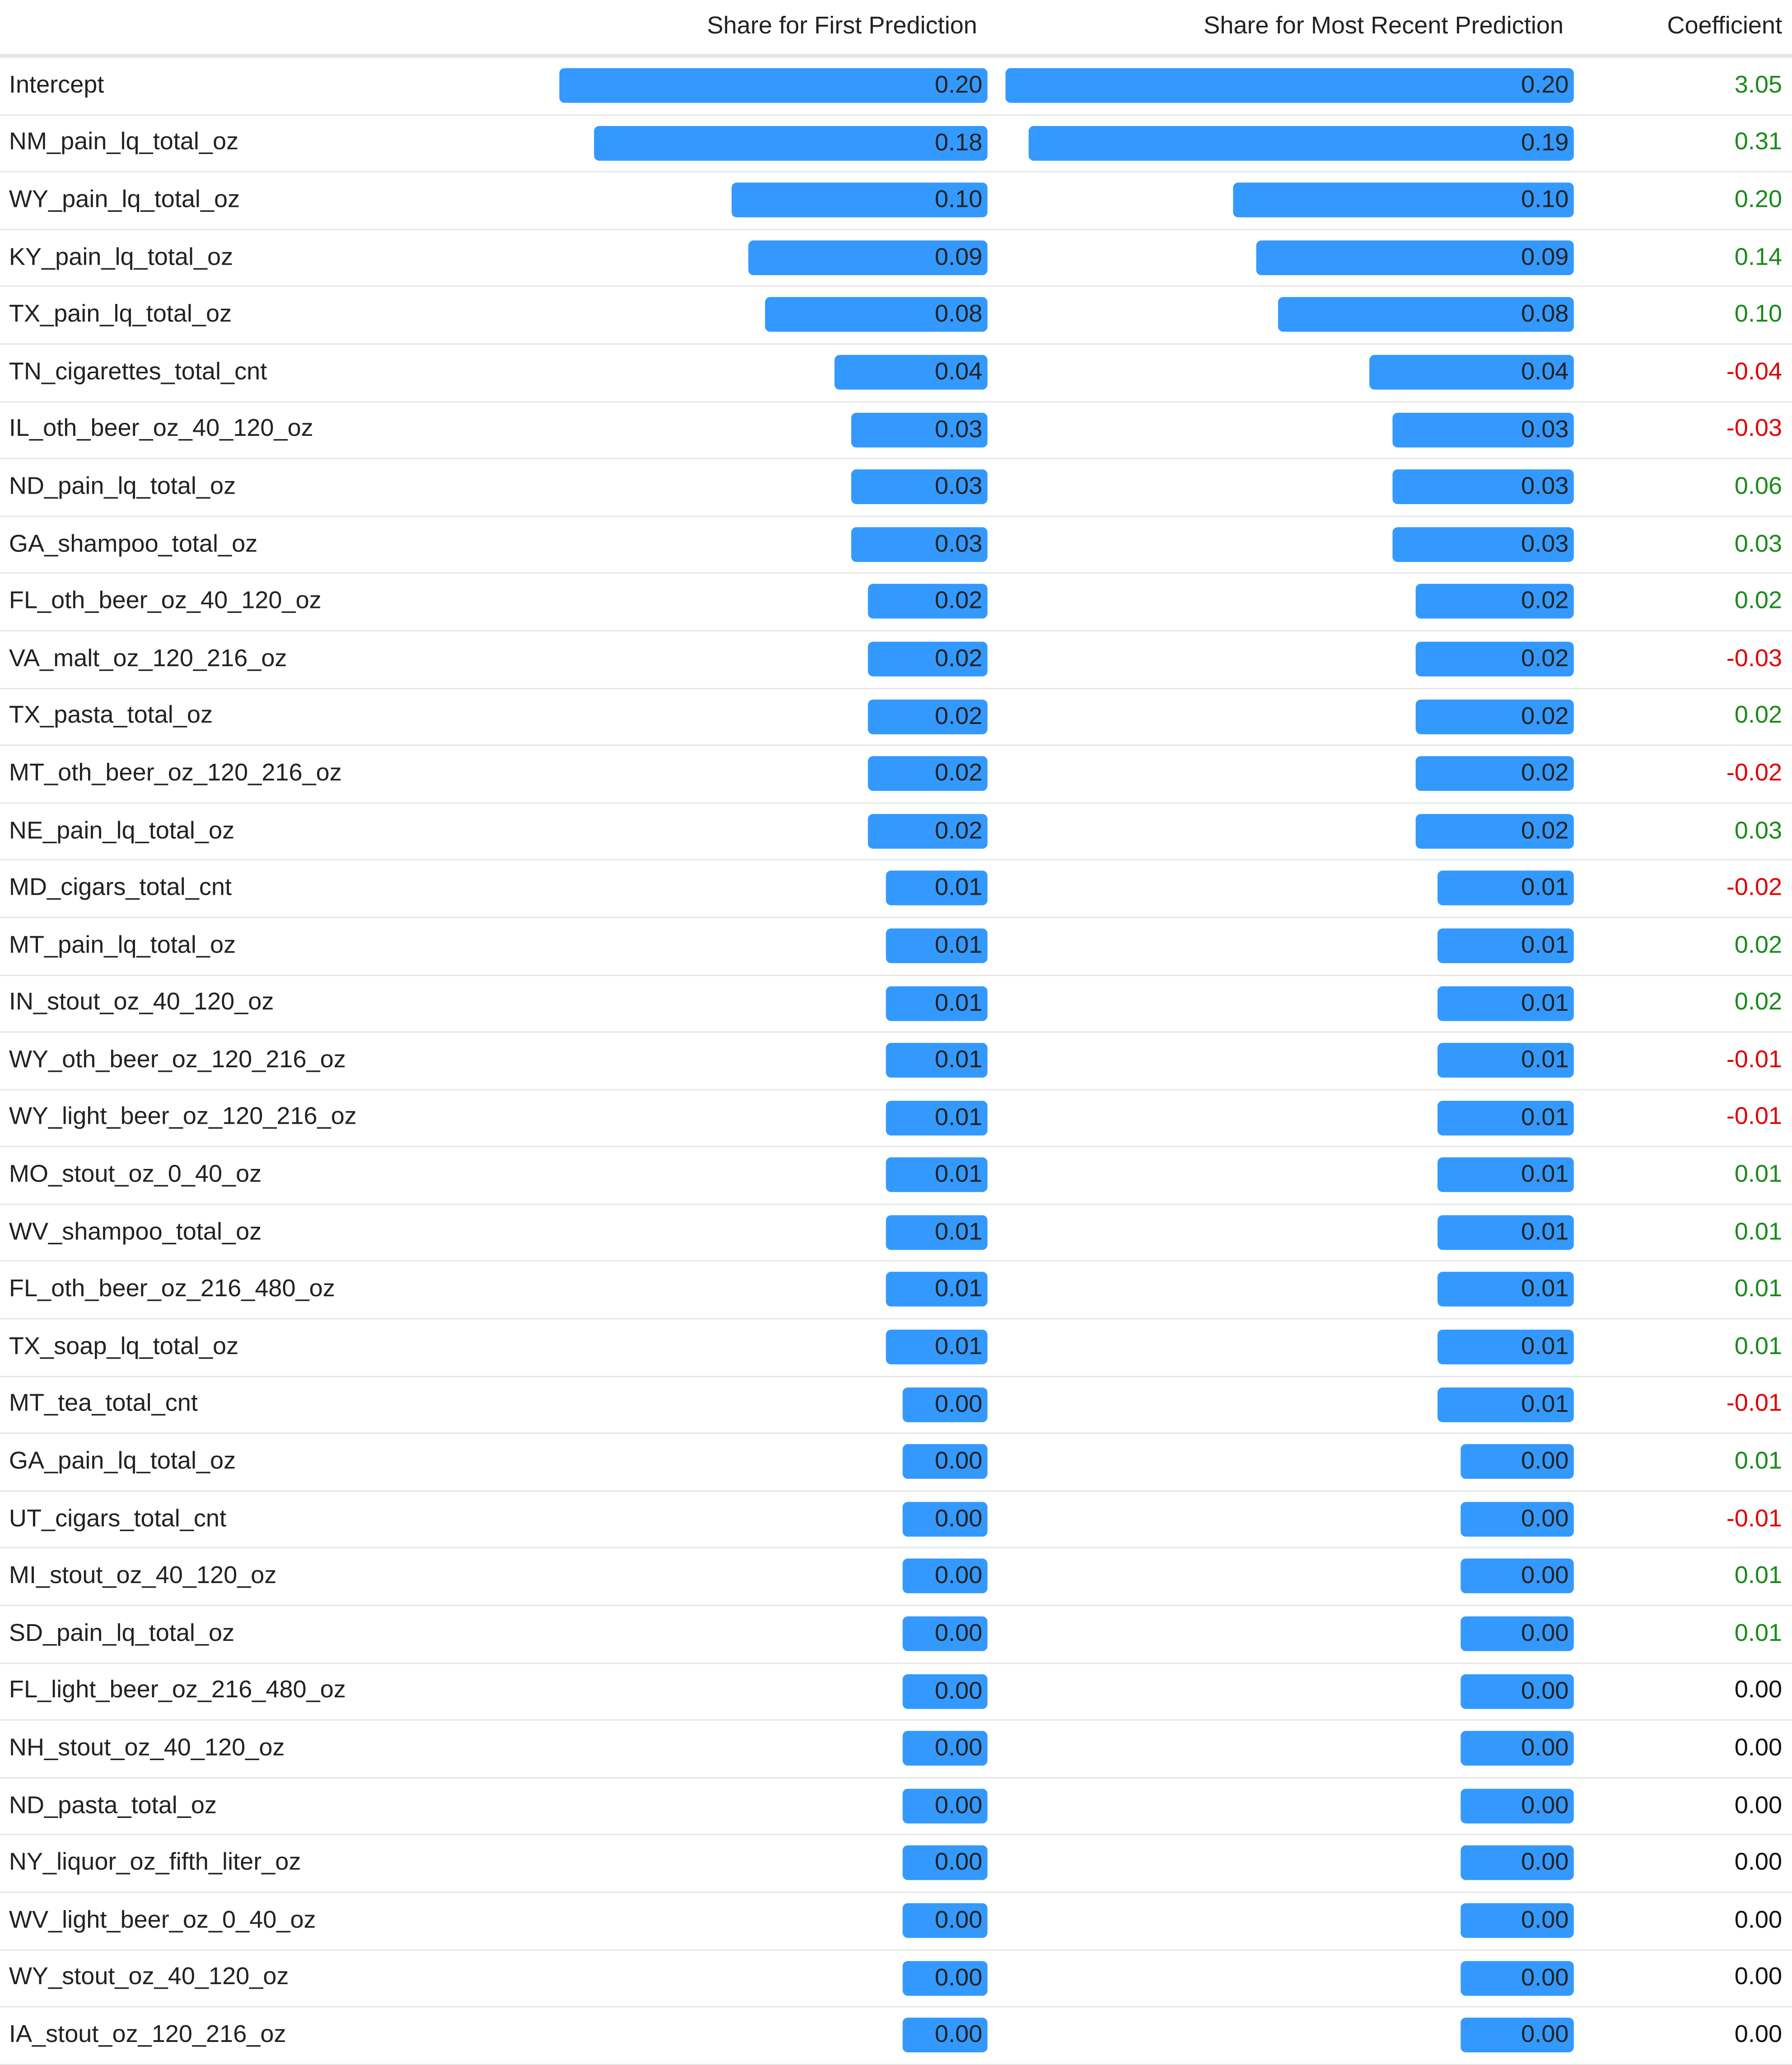  I want to click on table-row: MT_oth_beer_oz_120_216_oz 0.02 0.02 -0.02, so click(896, 774).